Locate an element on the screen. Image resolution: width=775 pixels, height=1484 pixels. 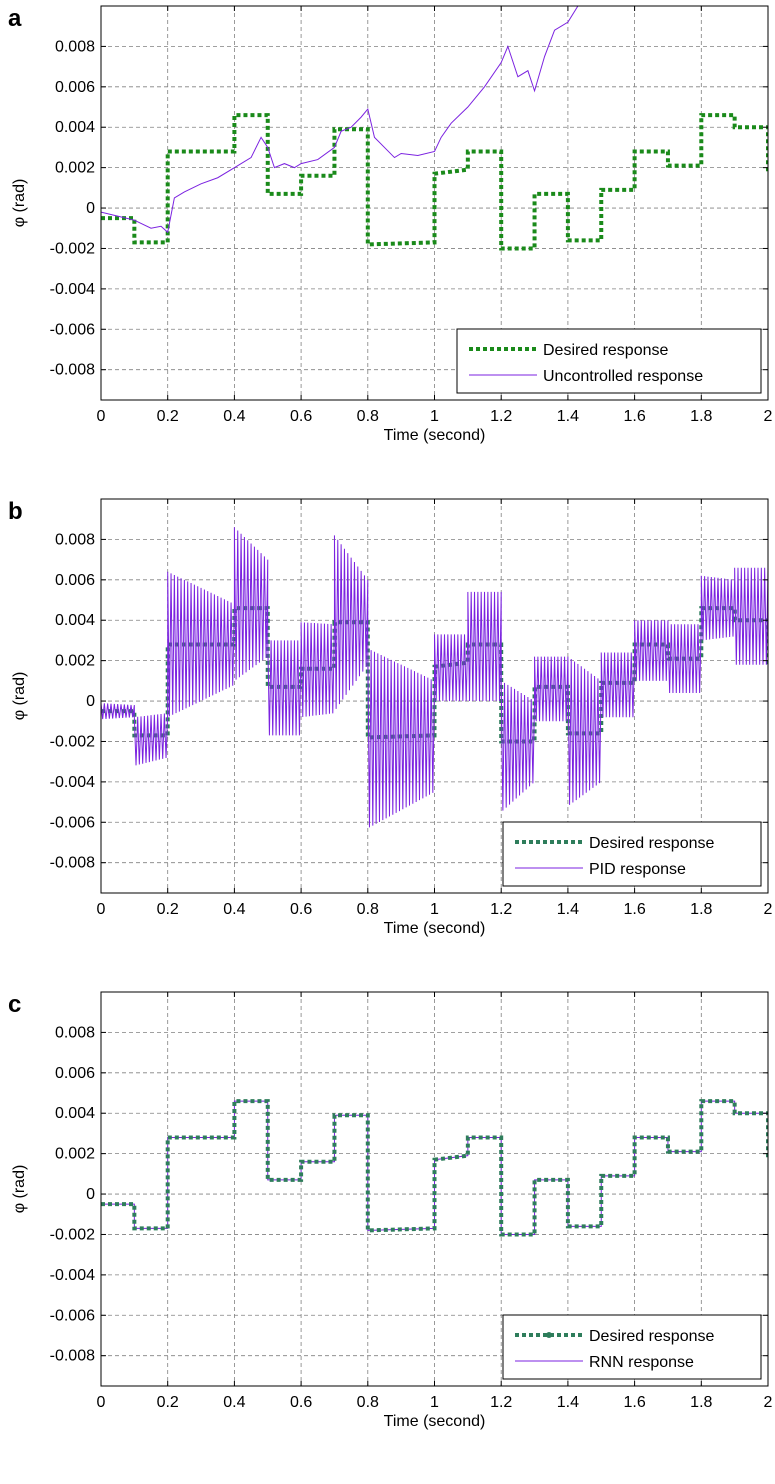
legend-label: PID response is located at coordinates (637, 869).